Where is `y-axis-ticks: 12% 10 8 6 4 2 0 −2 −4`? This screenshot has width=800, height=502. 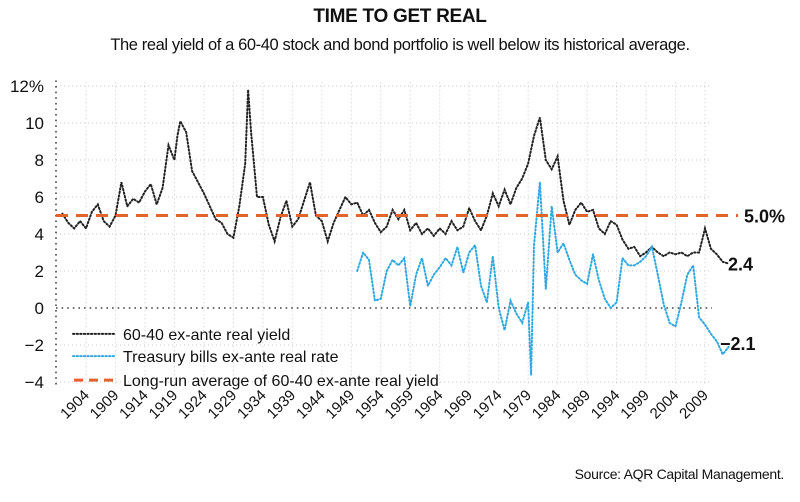
y-axis-ticks: 12% 10 8 6 4 2 0 −2 −4 is located at coordinates (27, 234).